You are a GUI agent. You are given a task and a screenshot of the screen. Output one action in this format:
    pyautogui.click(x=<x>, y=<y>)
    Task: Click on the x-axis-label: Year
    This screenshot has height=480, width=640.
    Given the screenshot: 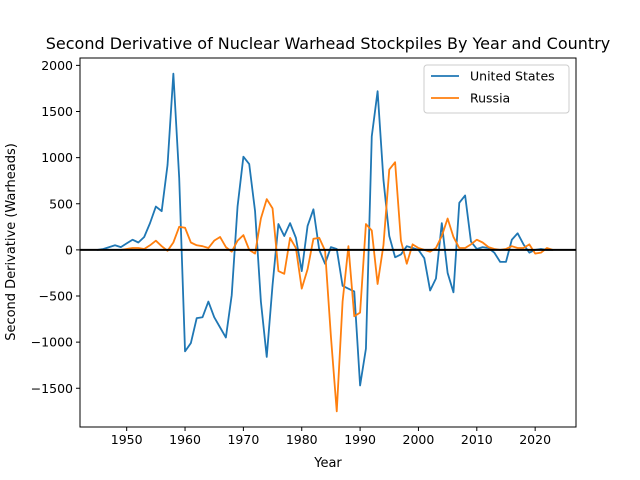 What is the action you would take?
    pyautogui.click(x=327, y=463)
    